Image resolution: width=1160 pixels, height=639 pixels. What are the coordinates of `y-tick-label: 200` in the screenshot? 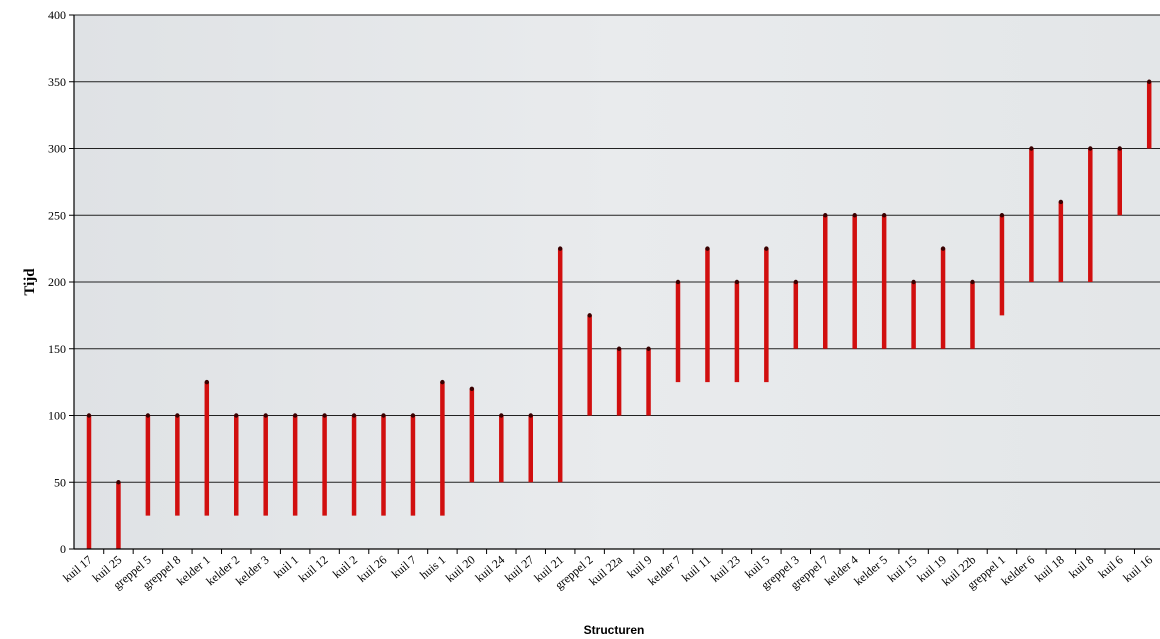 It's located at (57, 282).